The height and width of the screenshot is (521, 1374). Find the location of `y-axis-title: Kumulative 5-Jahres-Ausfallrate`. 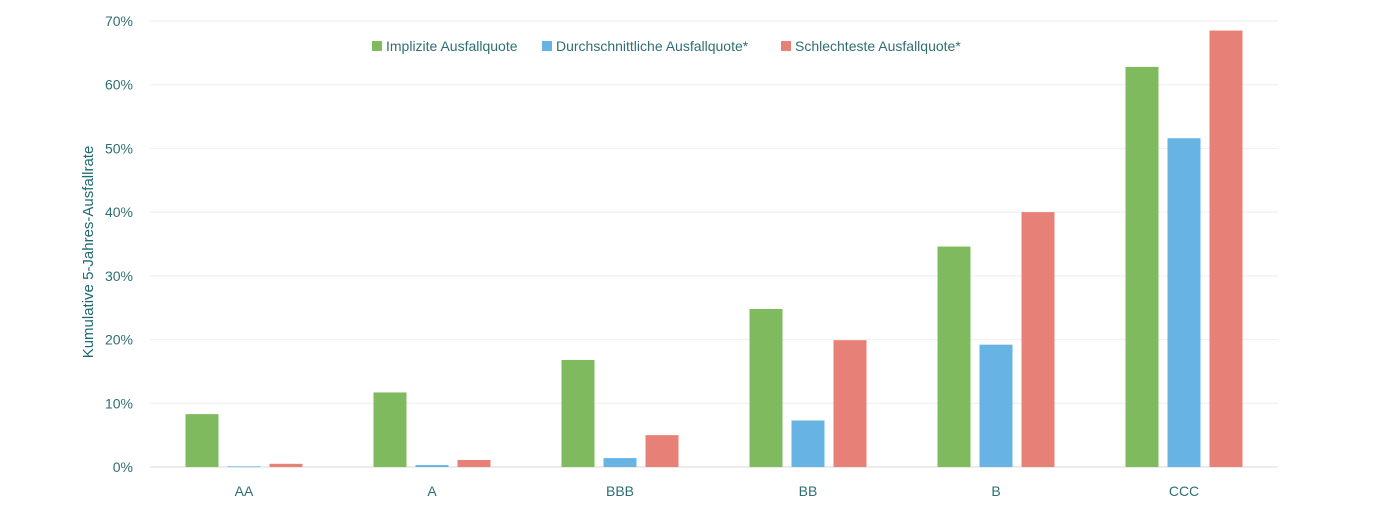

y-axis-title: Kumulative 5-Jahres-Ausfallrate is located at coordinates (88, 252).